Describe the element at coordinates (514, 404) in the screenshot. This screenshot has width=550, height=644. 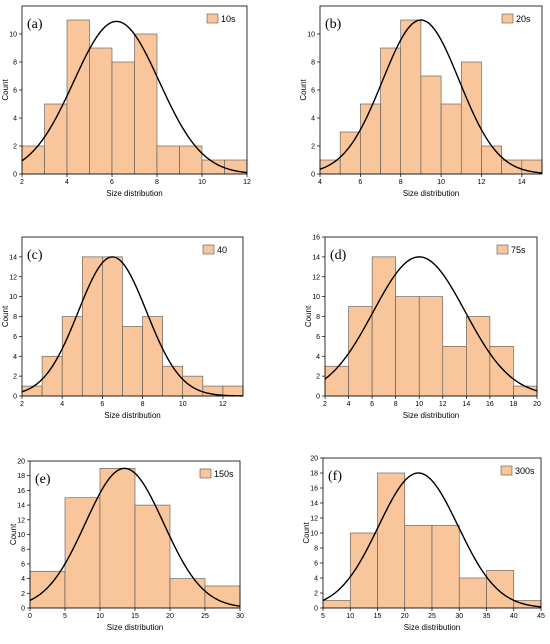
I see `x-tick-label: 18` at that location.